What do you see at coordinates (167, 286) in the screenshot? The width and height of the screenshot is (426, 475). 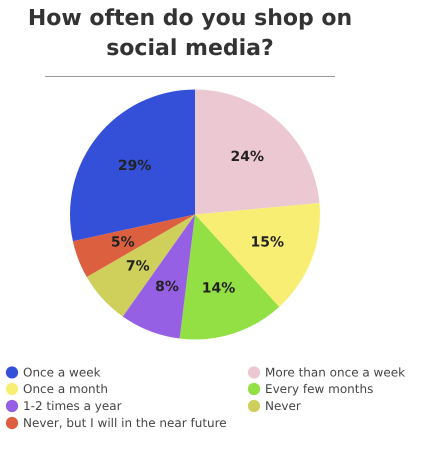 I see `data-label: 8%` at bounding box center [167, 286].